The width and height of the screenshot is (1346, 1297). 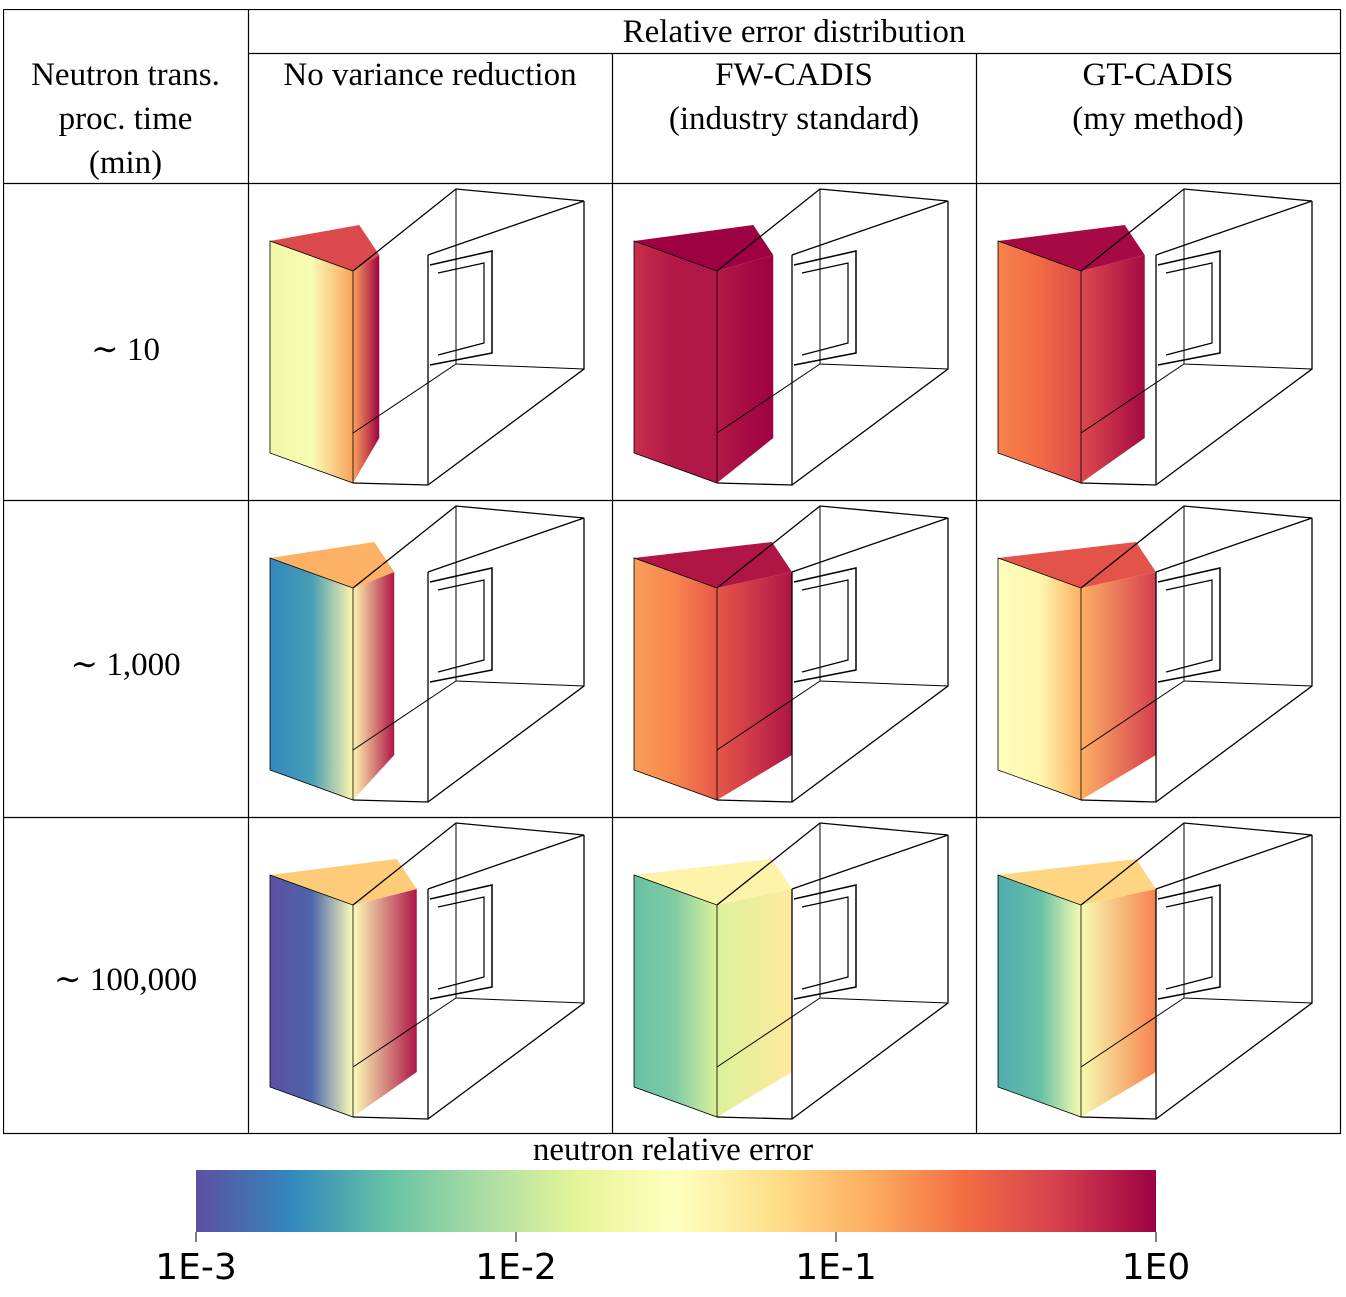 What do you see at coordinates (794, 119) in the screenshot?
I see `column-header-line: (industry standard)` at bounding box center [794, 119].